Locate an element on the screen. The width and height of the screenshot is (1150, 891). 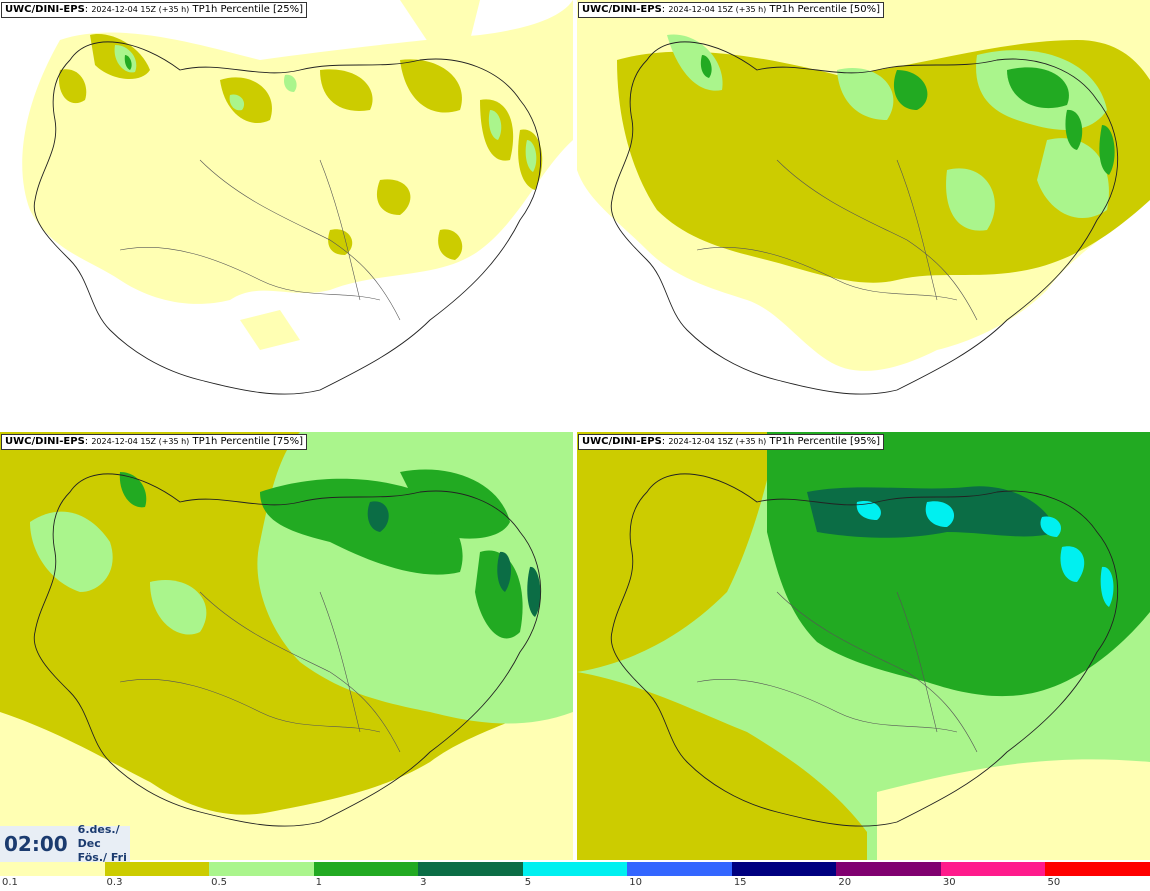
legend-tick-label: 3 is located at coordinates (423, 882).